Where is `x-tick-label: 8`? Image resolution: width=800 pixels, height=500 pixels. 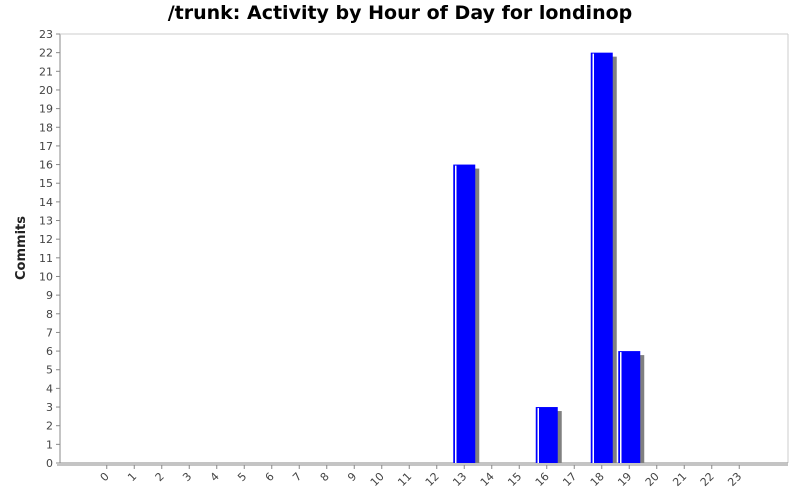
x-tick-label: 8 is located at coordinates (325, 477).